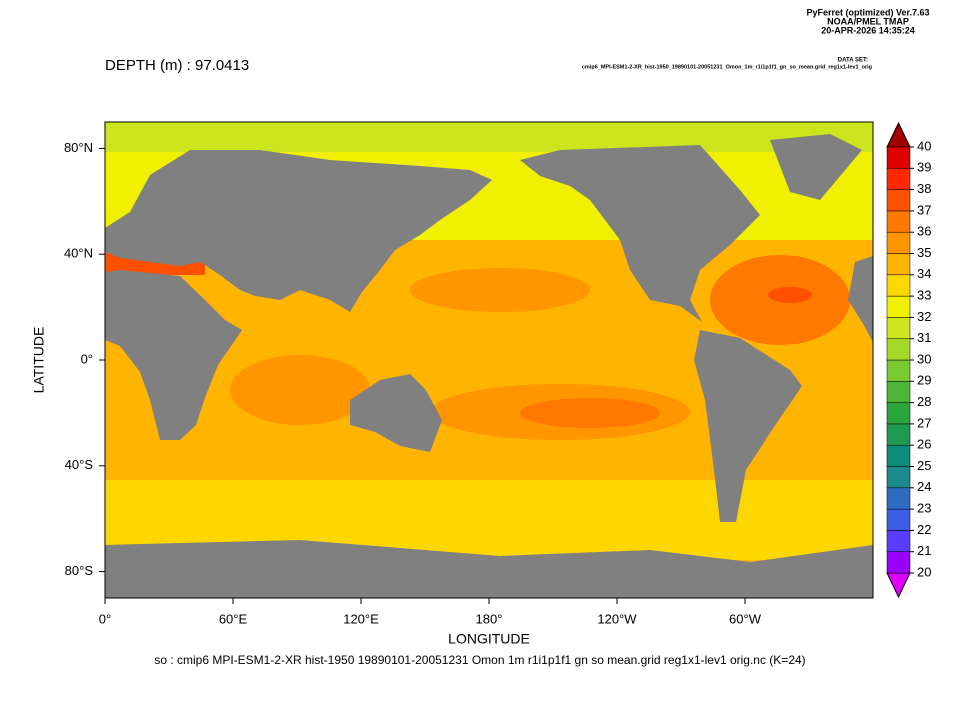  Describe the element at coordinates (79, 464) in the screenshot. I see `y-tick-label: 40°S` at that location.